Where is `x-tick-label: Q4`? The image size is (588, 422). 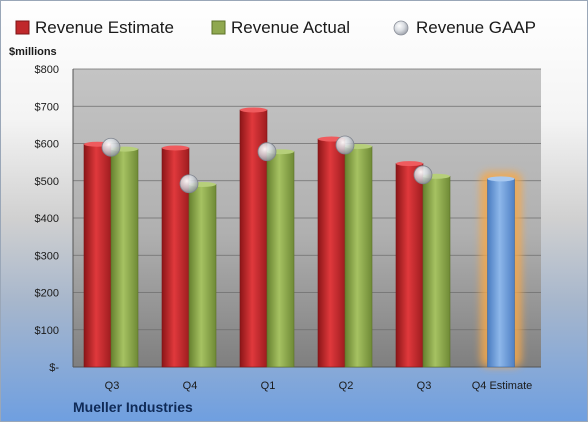 x-tick-label: Q4 is located at coordinates (190, 386).